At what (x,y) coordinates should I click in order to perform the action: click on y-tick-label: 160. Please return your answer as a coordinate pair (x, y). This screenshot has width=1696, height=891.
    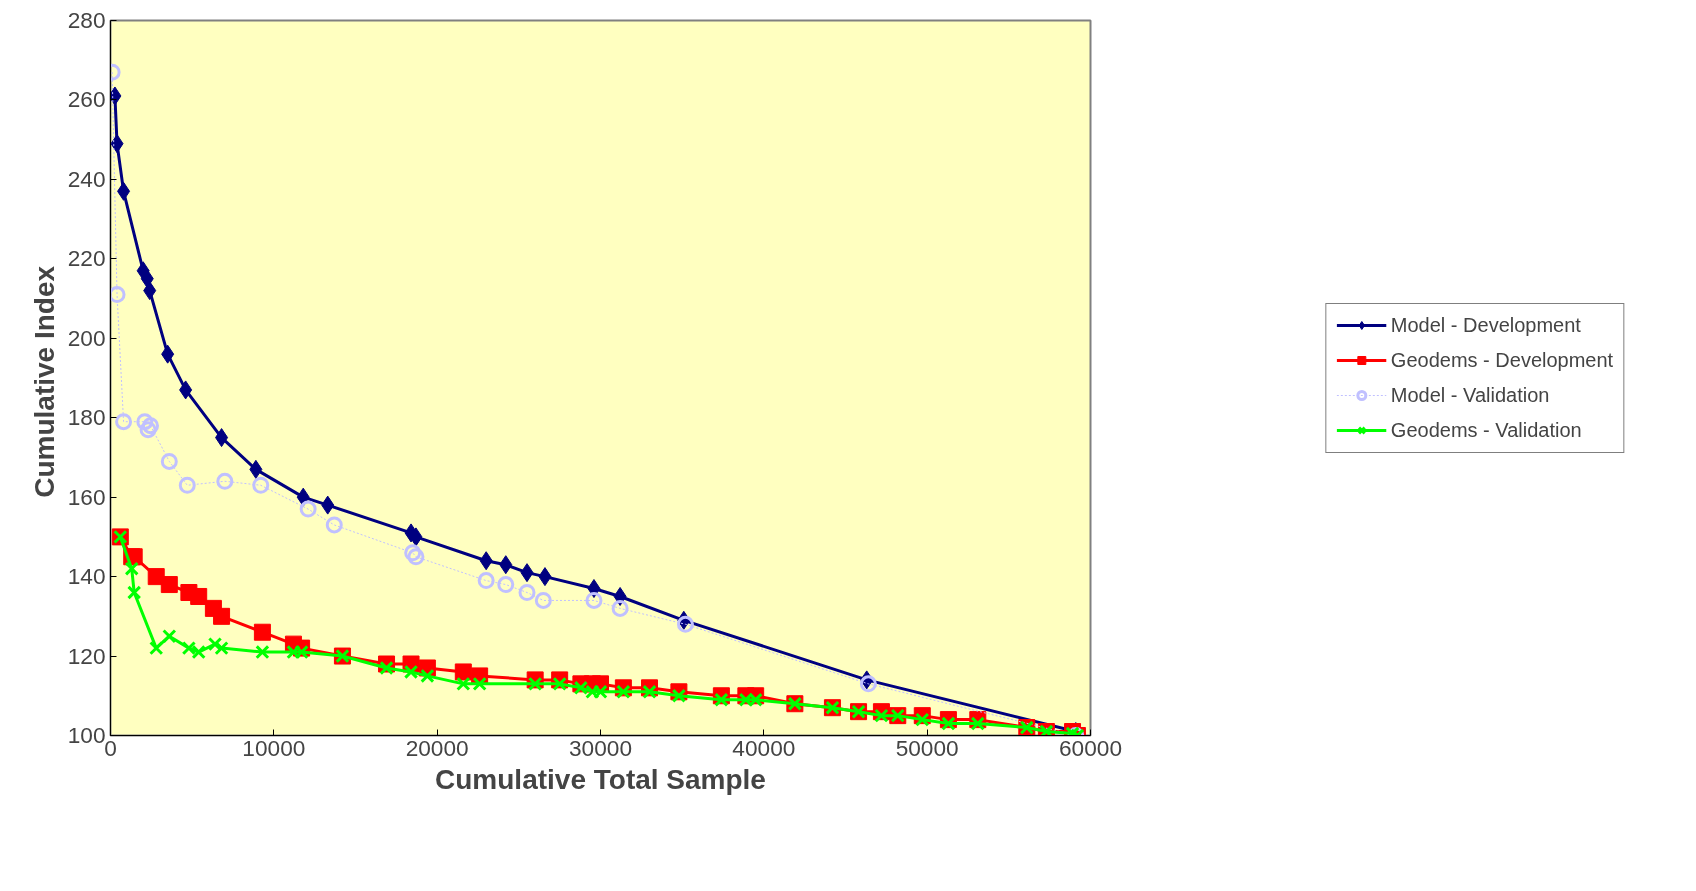
    Looking at the image, I should click on (86, 496).